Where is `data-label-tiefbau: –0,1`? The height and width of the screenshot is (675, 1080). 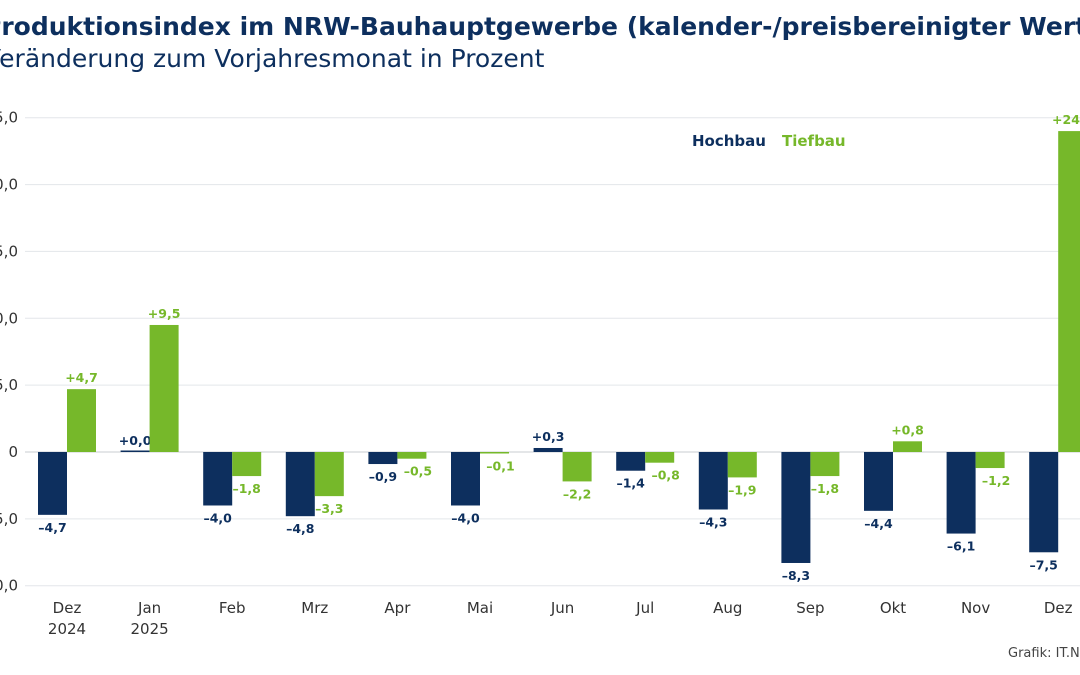
data-label-tiefbau: –0,1 is located at coordinates (500, 465).